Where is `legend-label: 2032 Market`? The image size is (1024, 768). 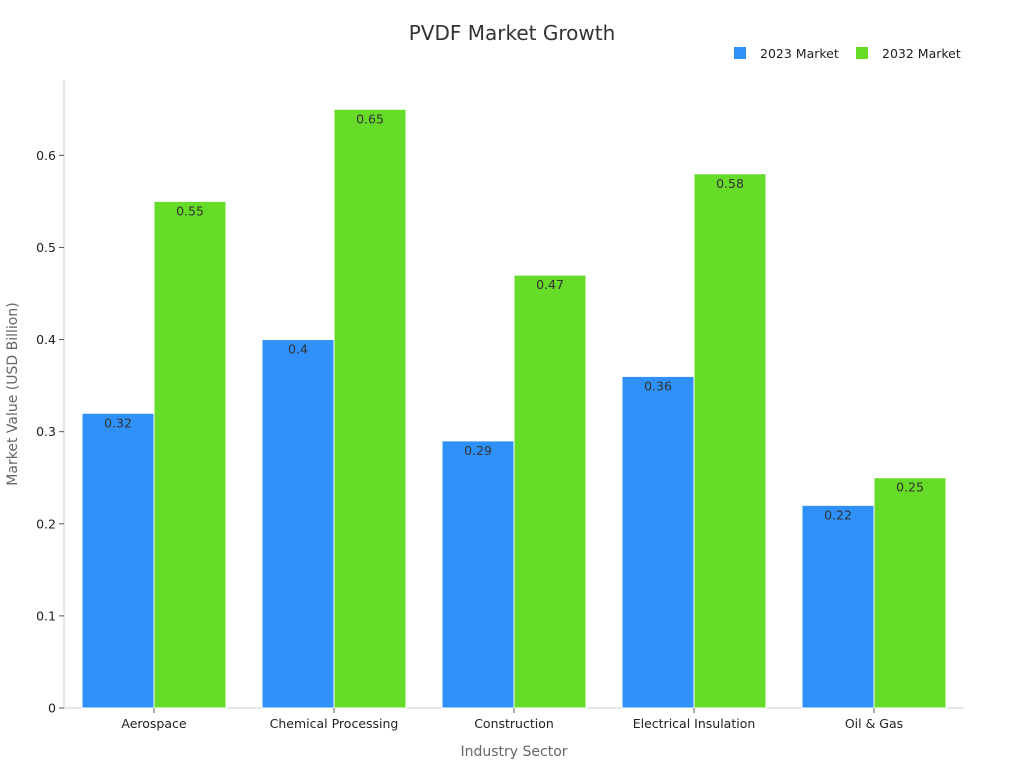 legend-label: 2032 Market is located at coordinates (921, 53).